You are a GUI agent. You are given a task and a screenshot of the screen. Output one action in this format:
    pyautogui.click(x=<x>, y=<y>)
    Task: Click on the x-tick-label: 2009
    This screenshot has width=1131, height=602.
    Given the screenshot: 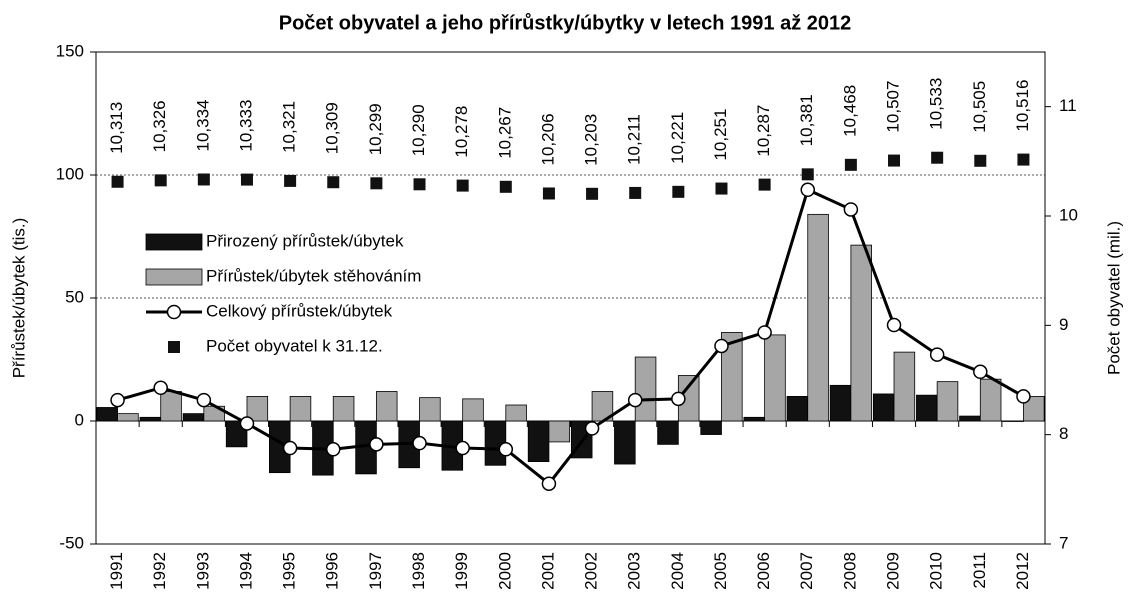 What is the action you would take?
    pyautogui.click(x=893, y=571)
    